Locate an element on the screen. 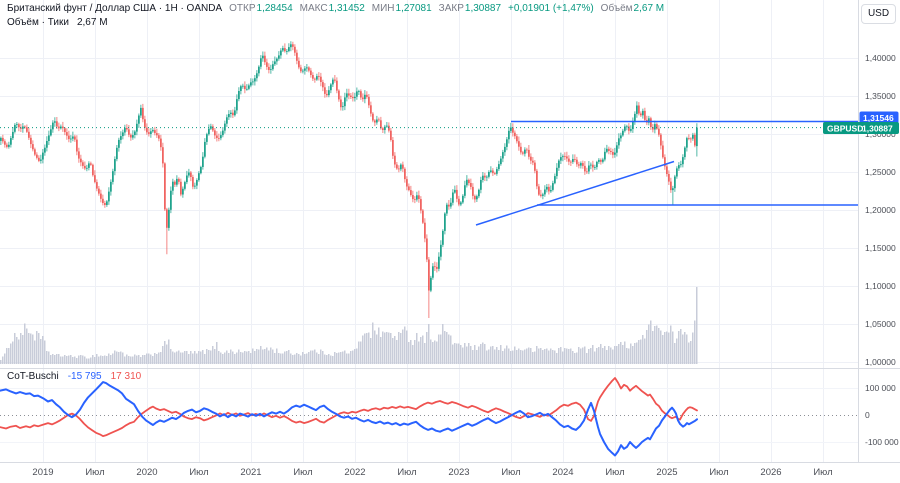  cot-red-line is located at coordinates (349, 407).